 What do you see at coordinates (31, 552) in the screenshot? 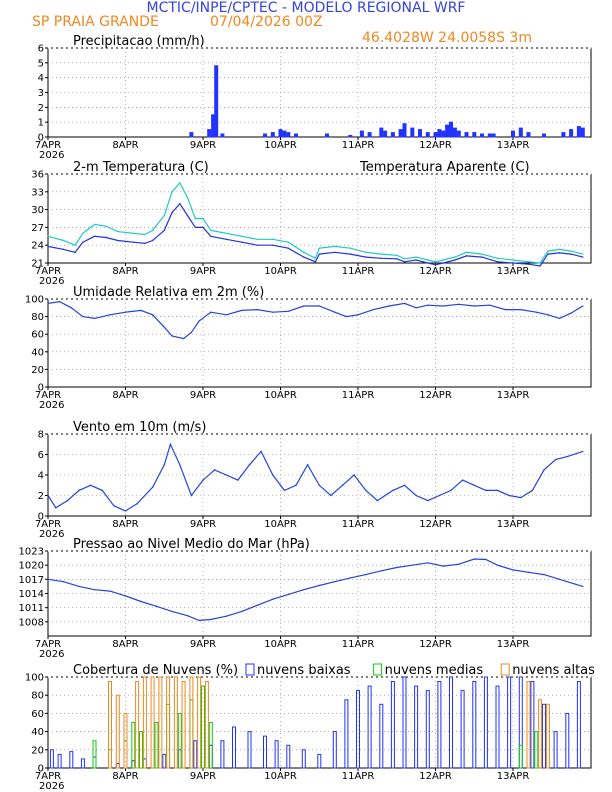
I see `y-tick-label: 1023` at bounding box center [31, 552].